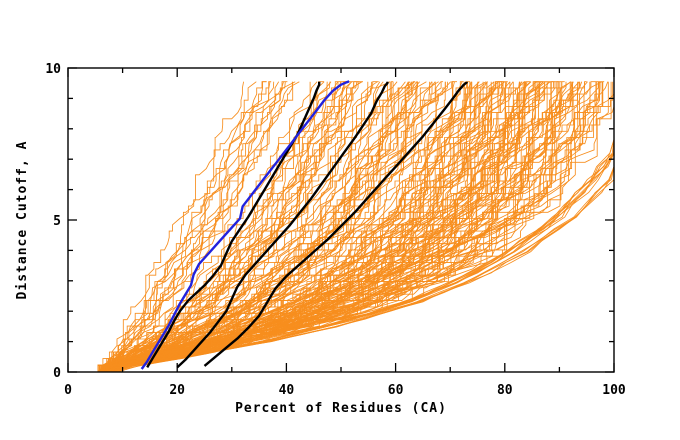  Describe the element at coordinates (68, 390) in the screenshot. I see `x-tick-label: 0` at that location.